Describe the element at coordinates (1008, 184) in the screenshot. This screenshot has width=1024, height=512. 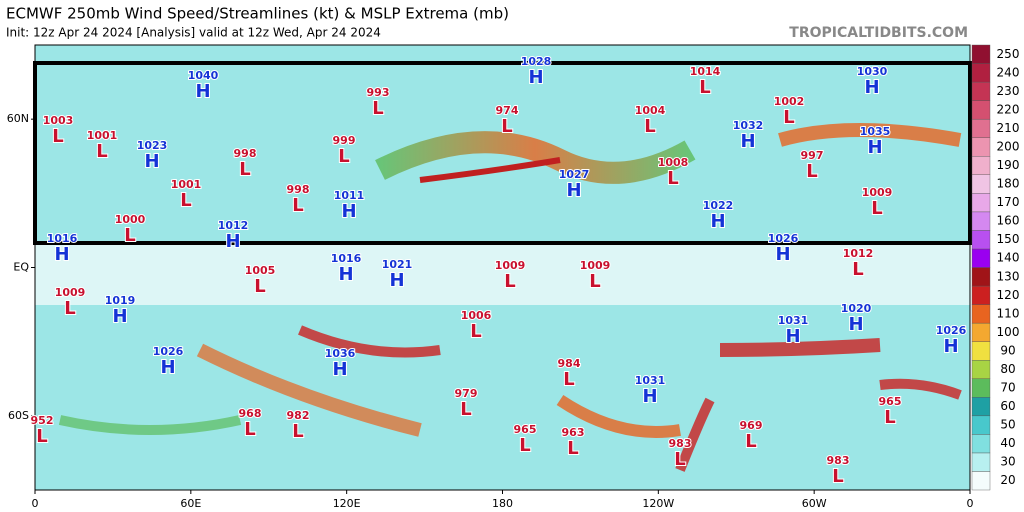
I see `colorbar-label: 180` at that location.